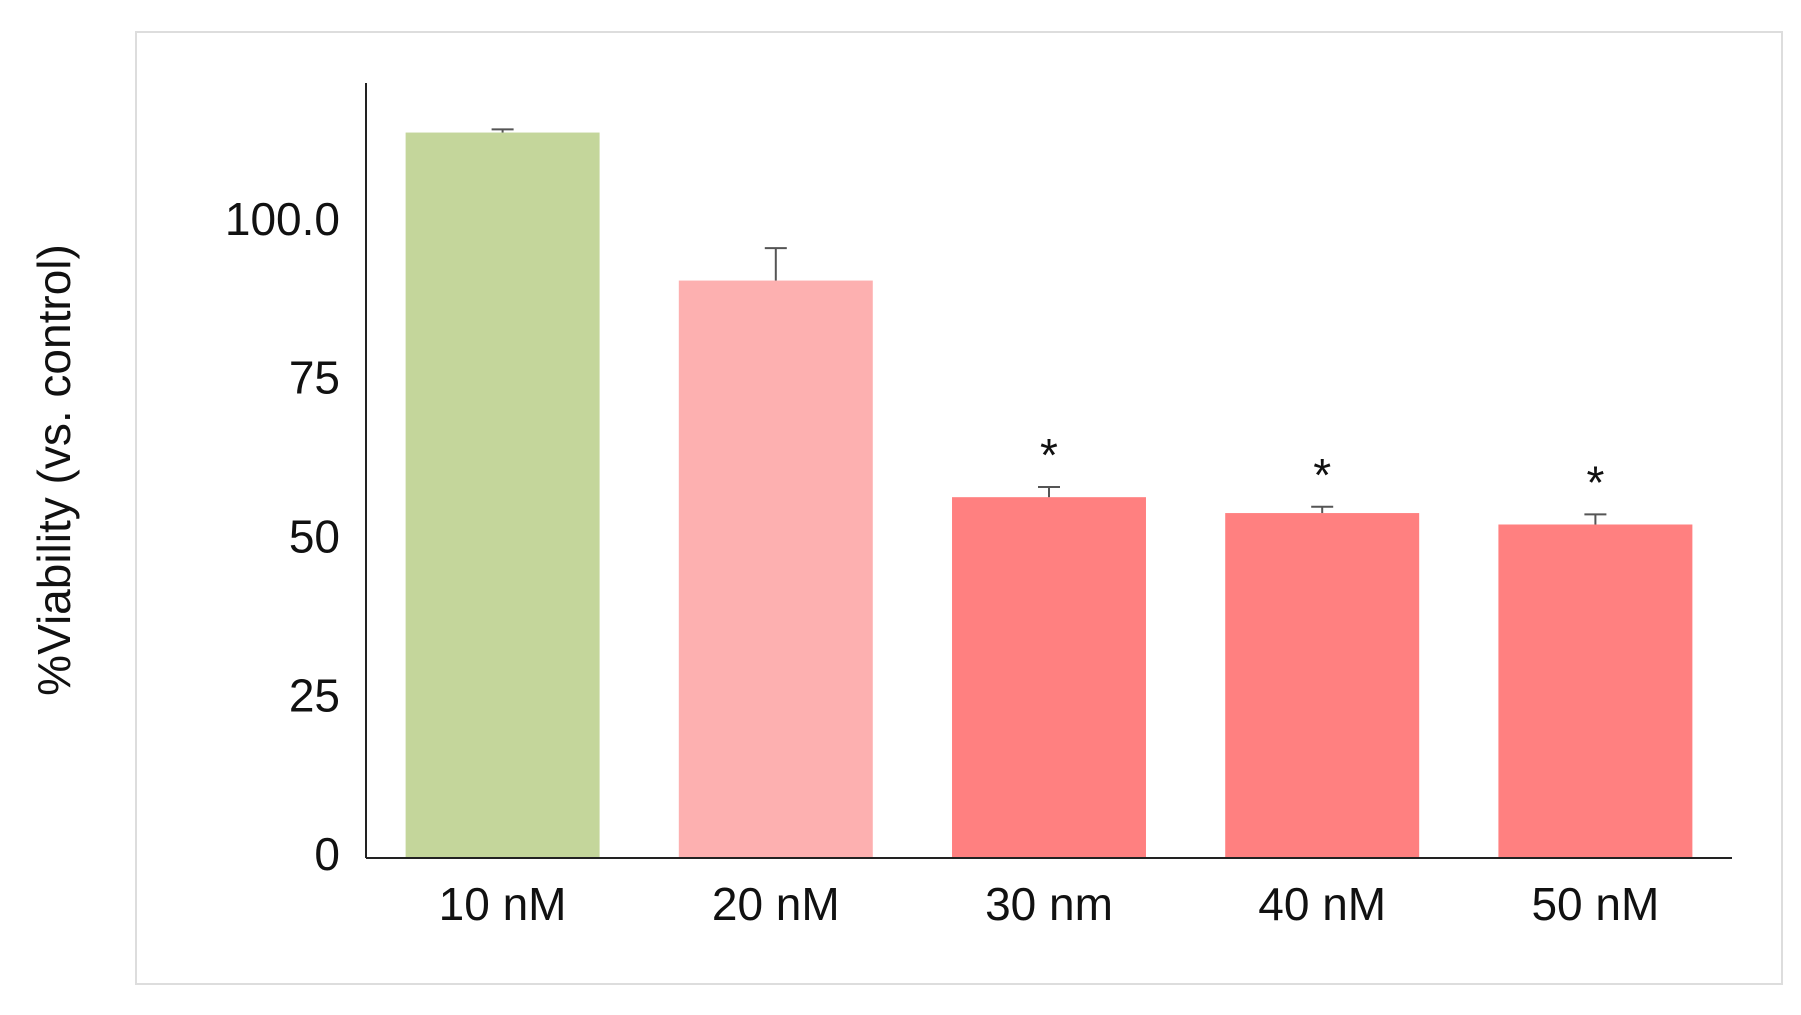  What do you see at coordinates (327, 854) in the screenshot?
I see `y-tick-label: 0` at bounding box center [327, 854].